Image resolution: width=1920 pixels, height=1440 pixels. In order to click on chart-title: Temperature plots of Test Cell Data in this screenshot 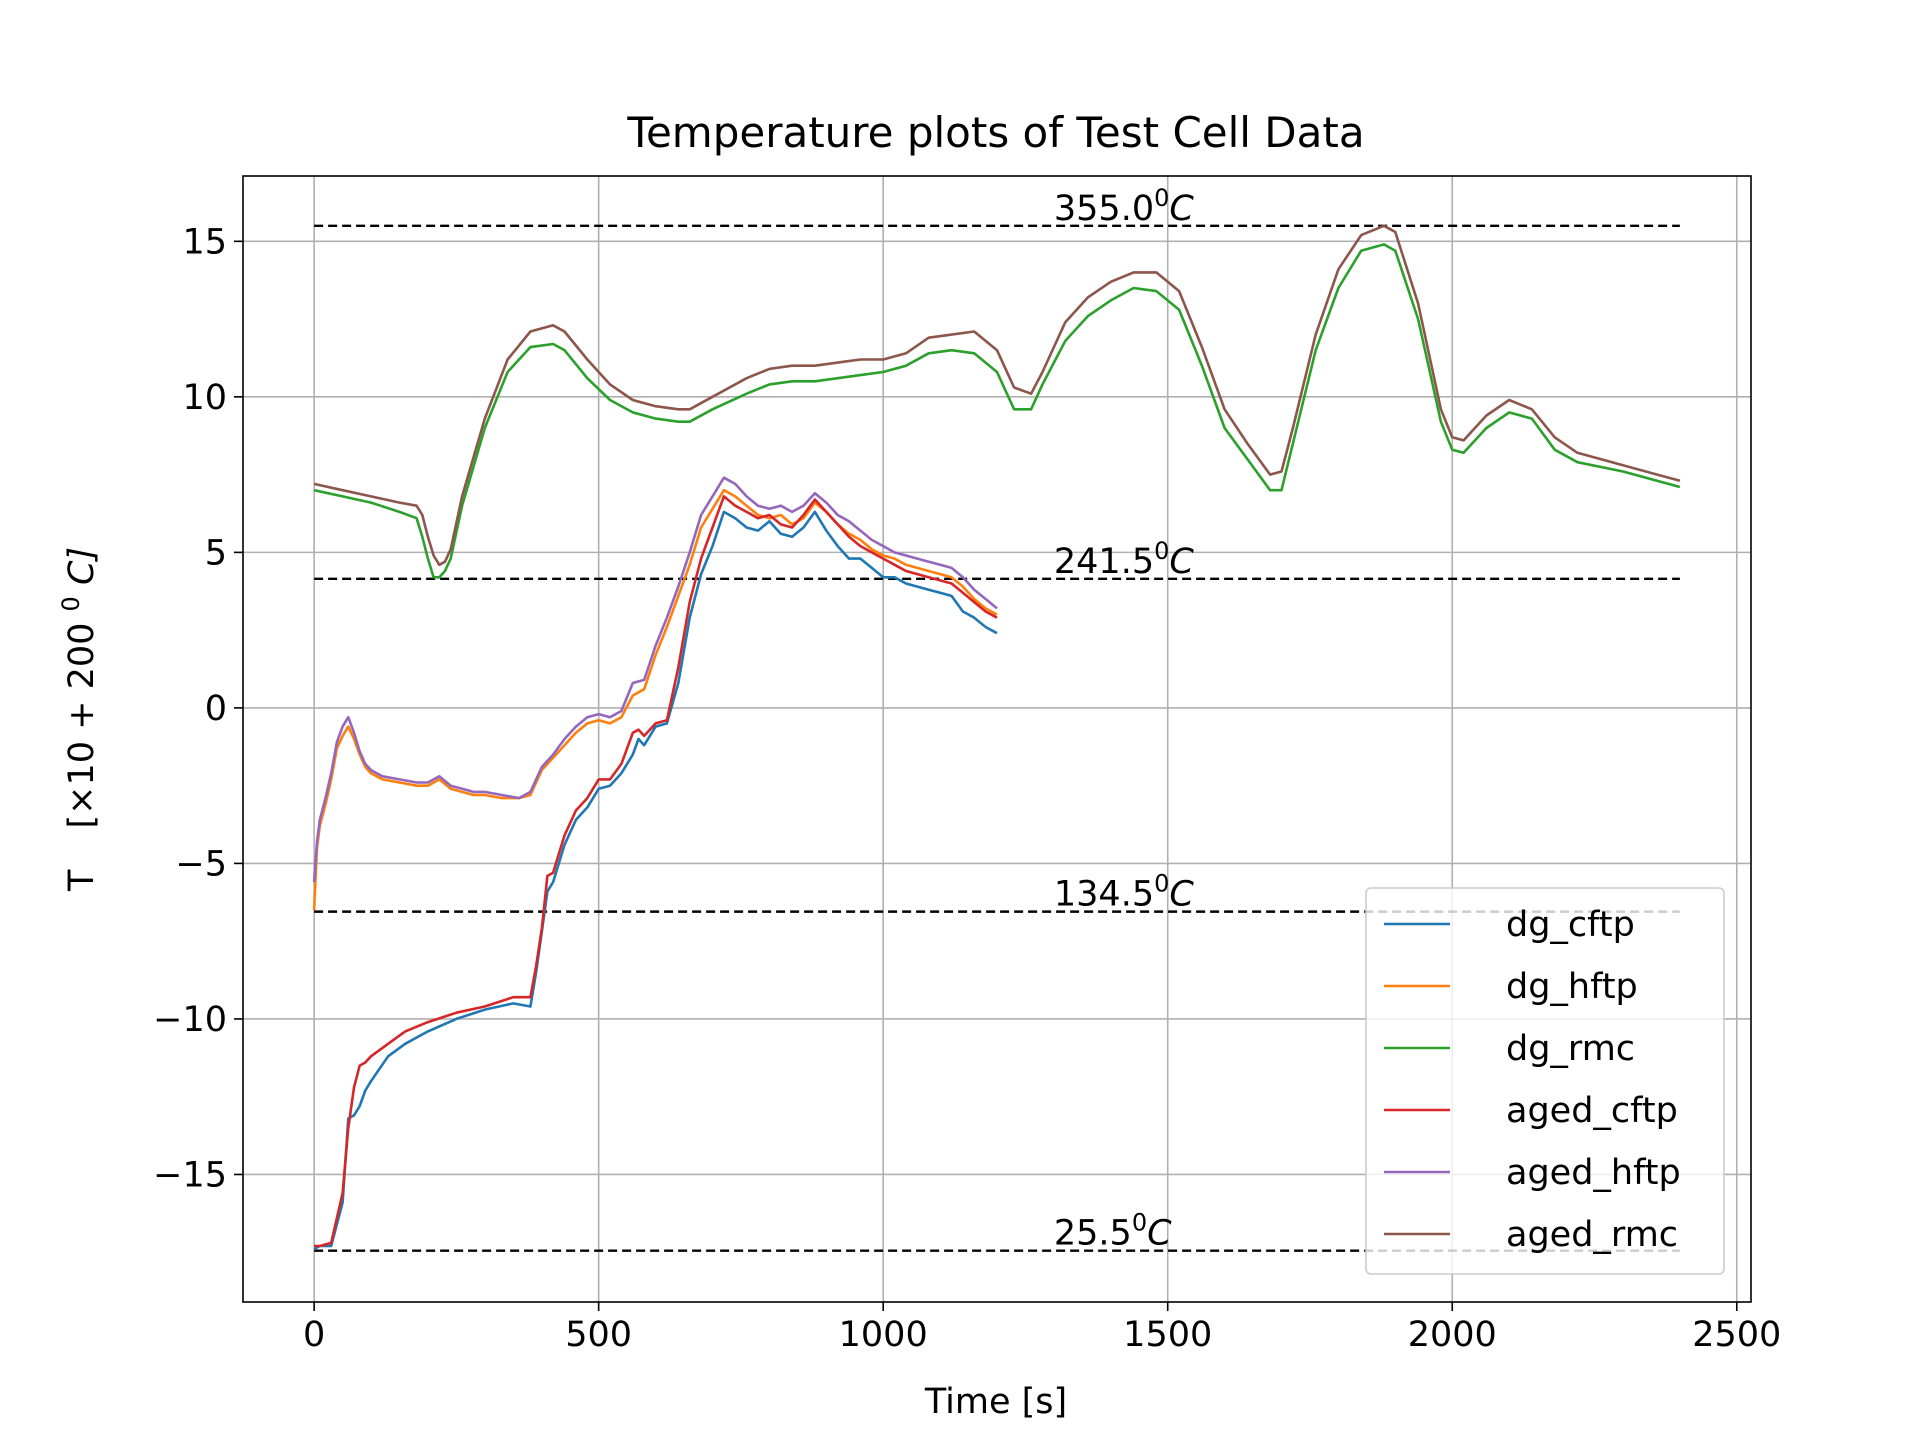, I will do `click(995, 132)`.